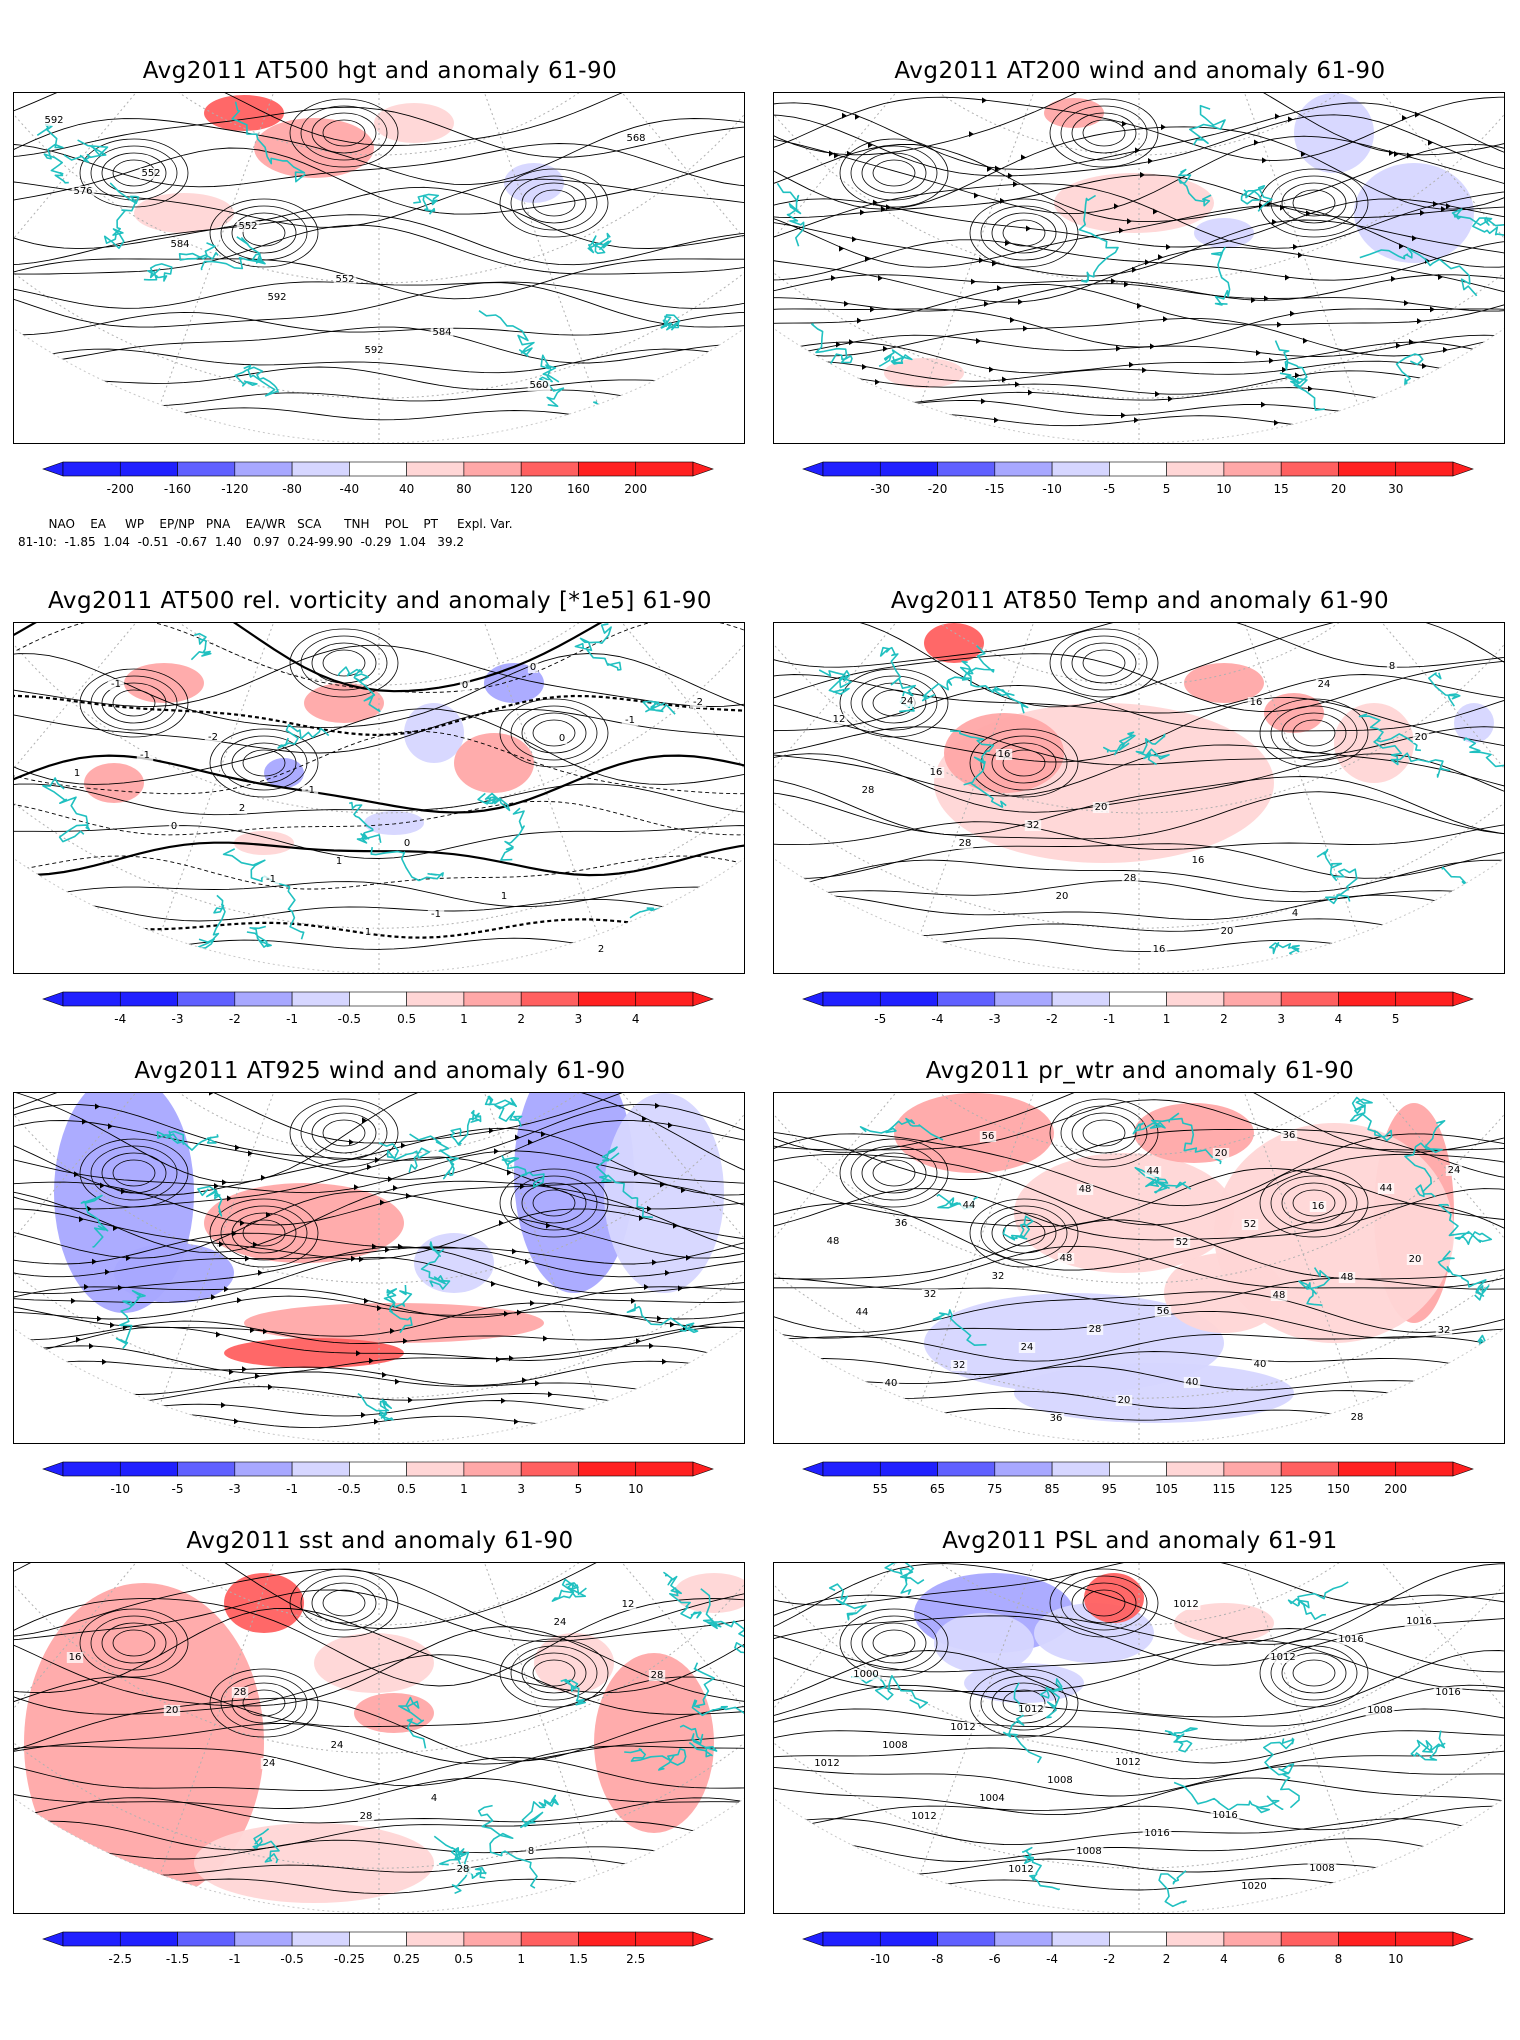 This screenshot has height=2040, width=1520. What do you see at coordinates (292, 1019) in the screenshot?
I see `colorbar-tick-label: -1` at bounding box center [292, 1019].